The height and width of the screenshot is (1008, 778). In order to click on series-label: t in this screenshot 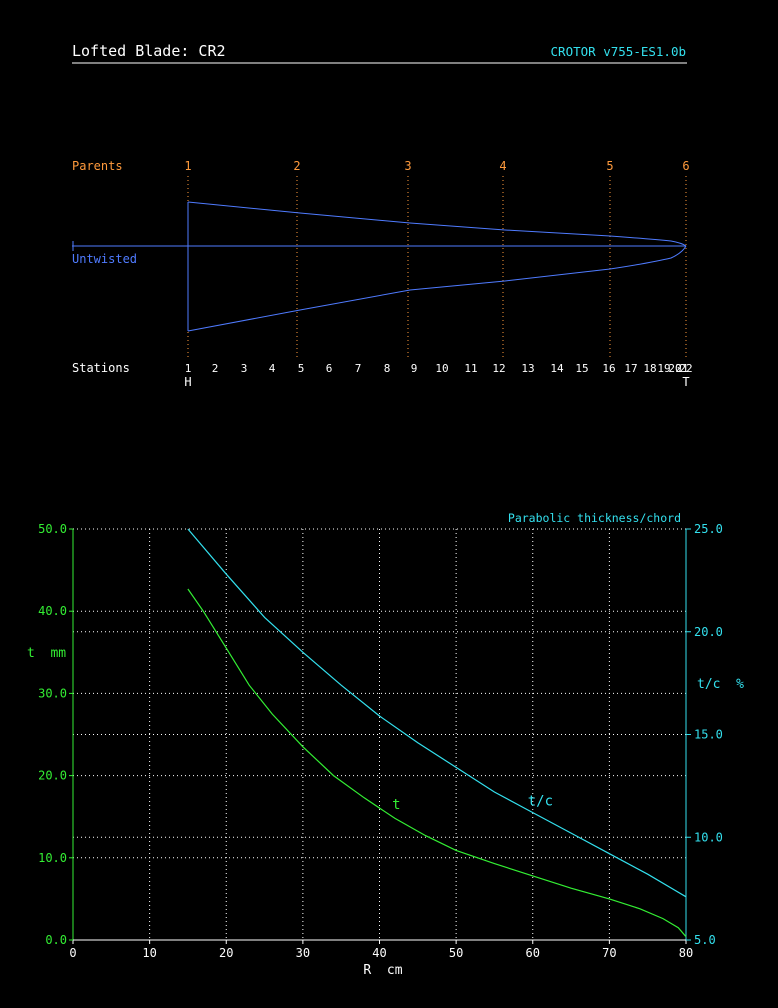, I will do `click(396, 805)`.